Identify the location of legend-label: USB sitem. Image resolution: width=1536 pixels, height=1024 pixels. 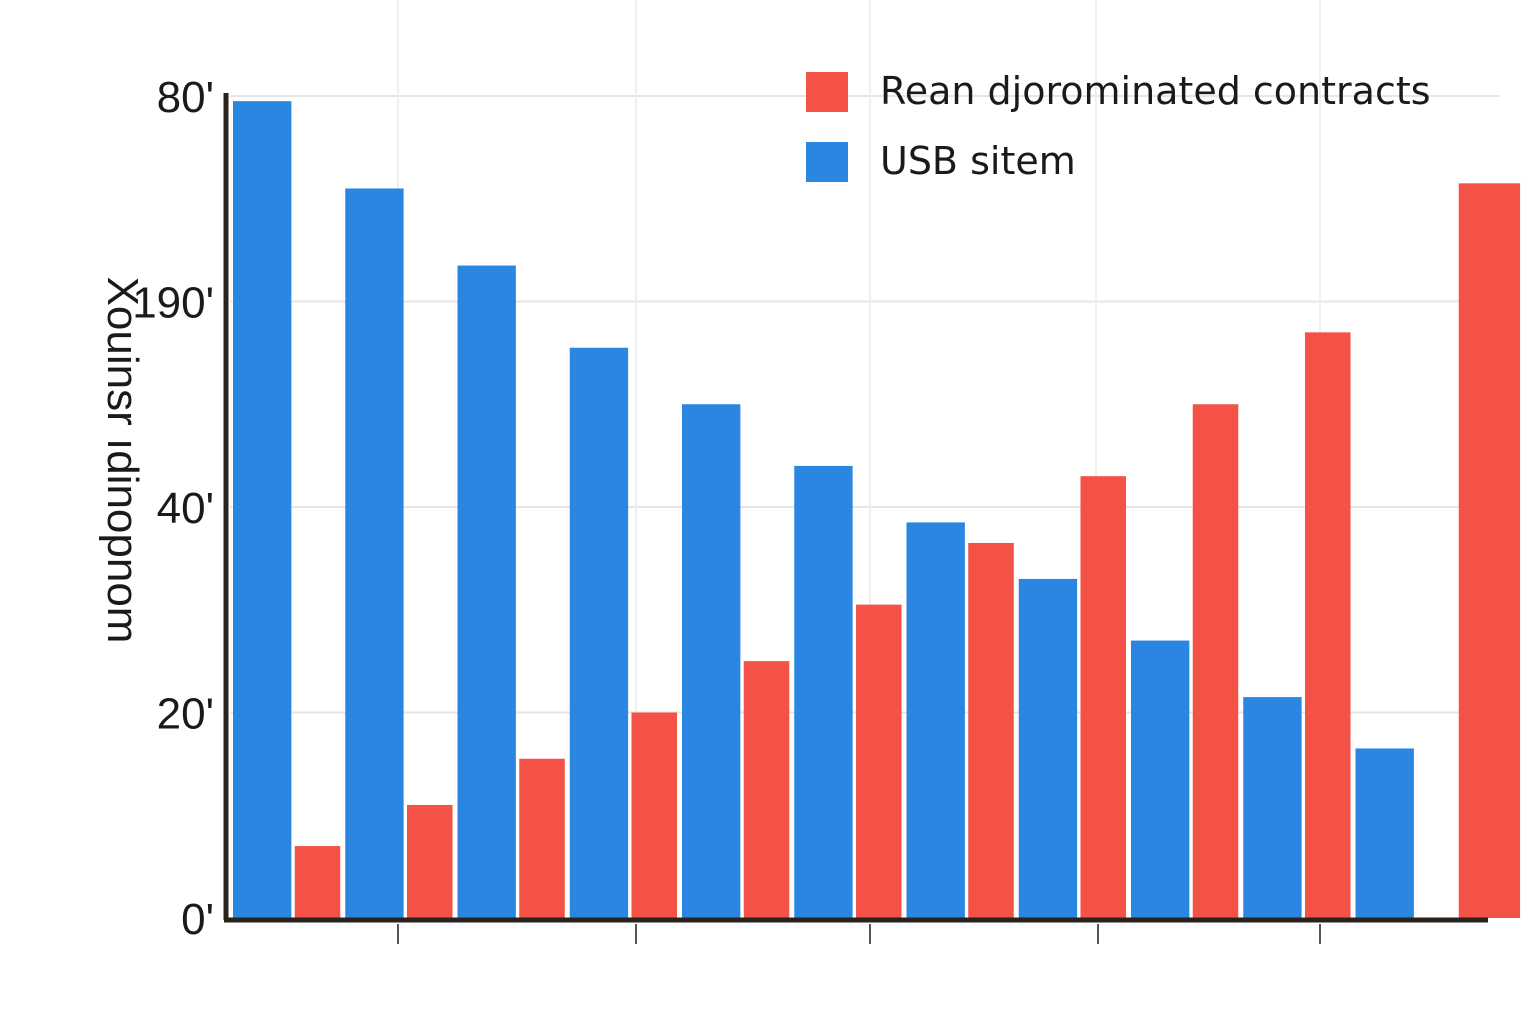
(978, 161).